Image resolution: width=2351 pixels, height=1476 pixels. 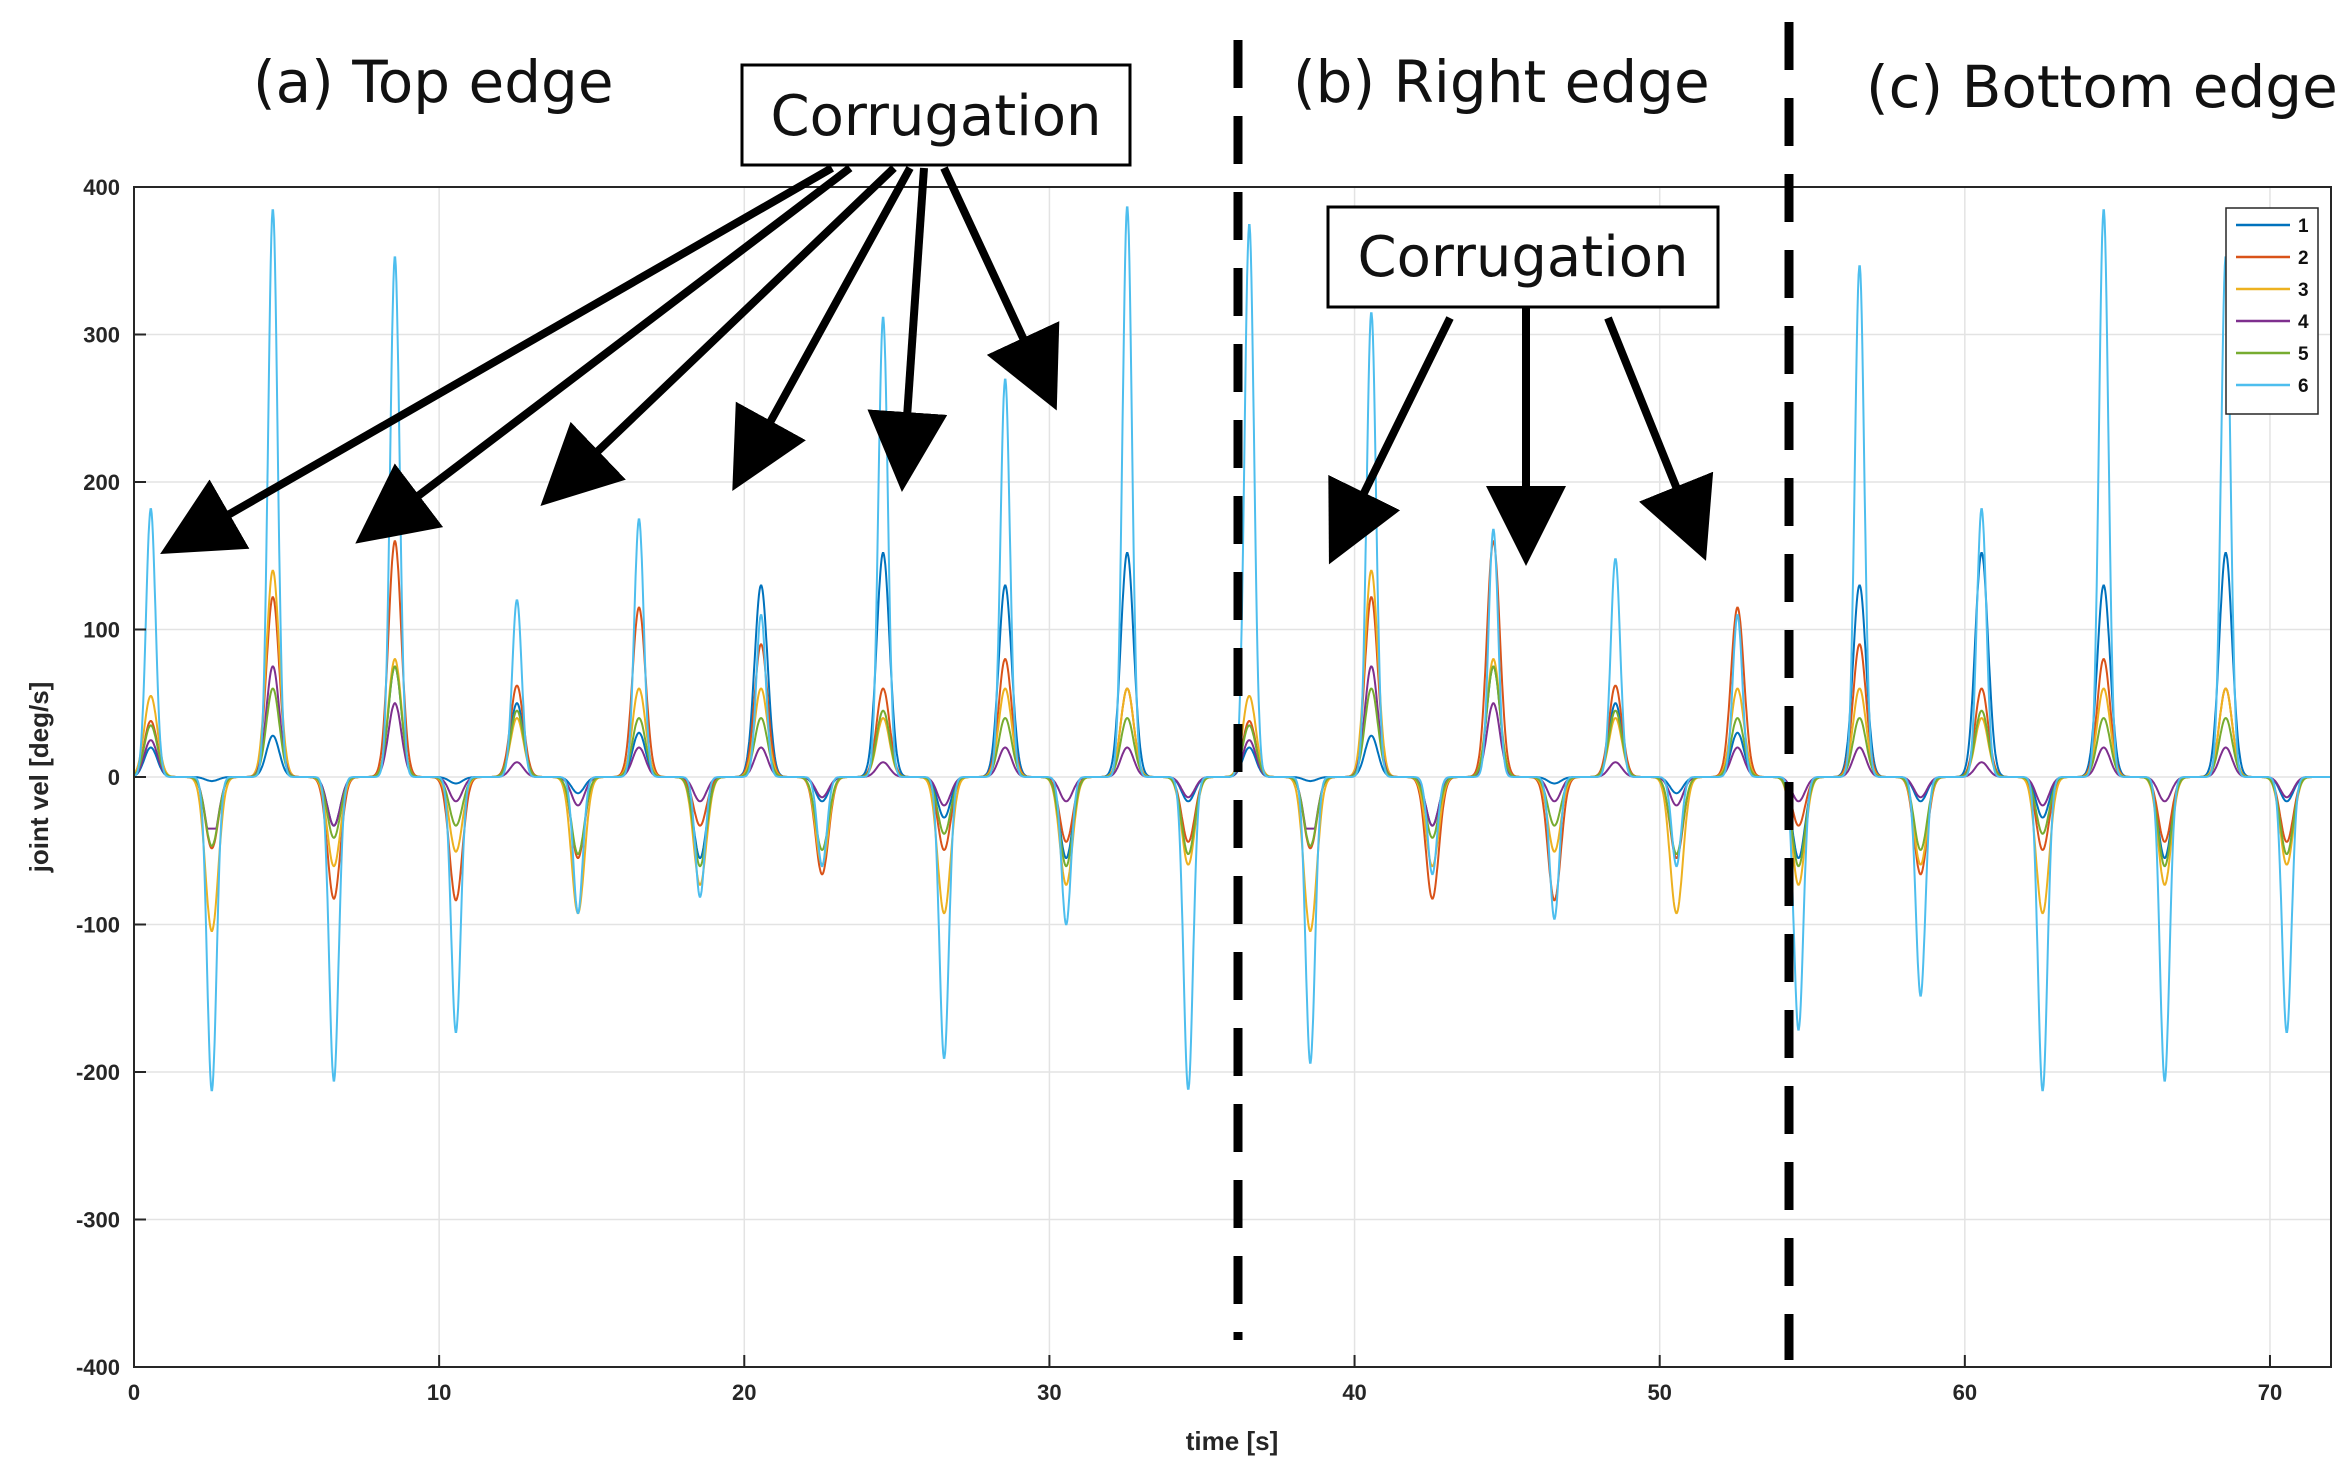 What do you see at coordinates (1354, 1392) in the screenshot?
I see `x-tick-label-40: 40` at bounding box center [1354, 1392].